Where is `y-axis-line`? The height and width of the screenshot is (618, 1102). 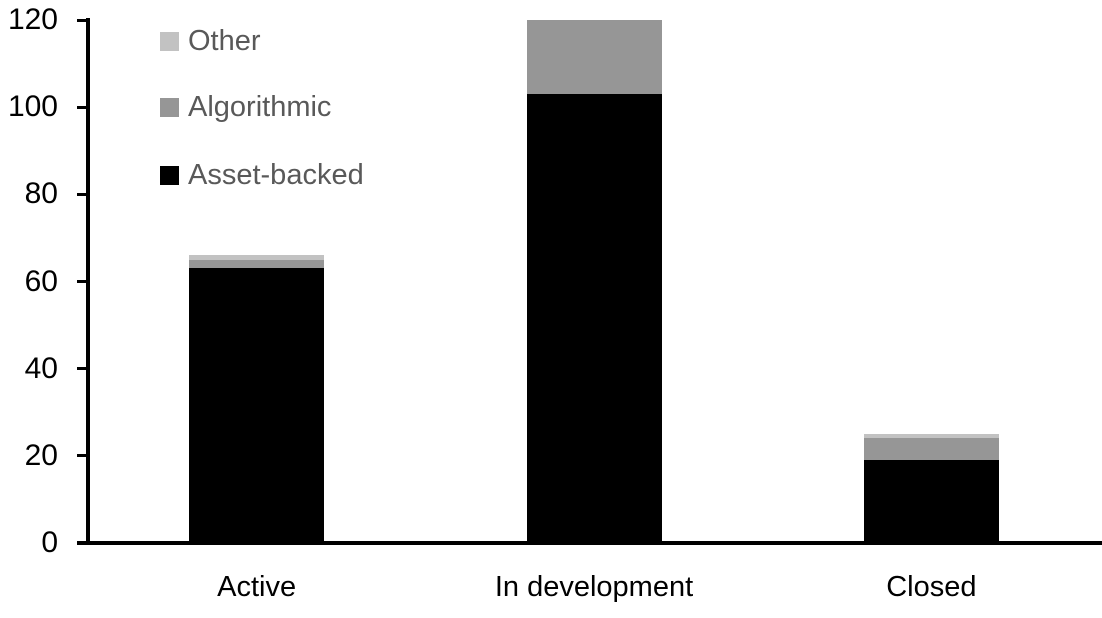
y-axis-line is located at coordinates (88, 281).